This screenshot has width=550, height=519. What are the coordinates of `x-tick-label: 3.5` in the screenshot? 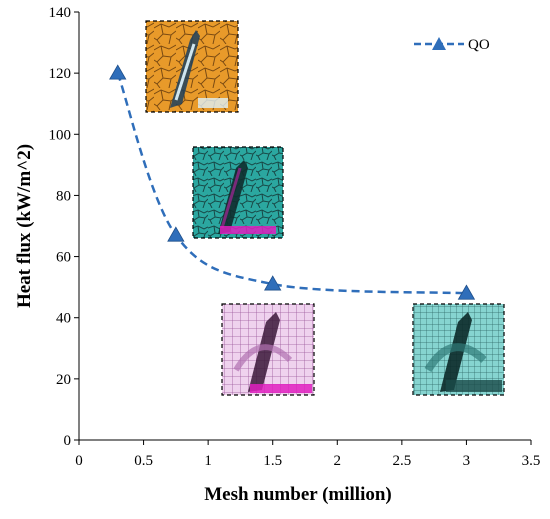 It's located at (531, 461).